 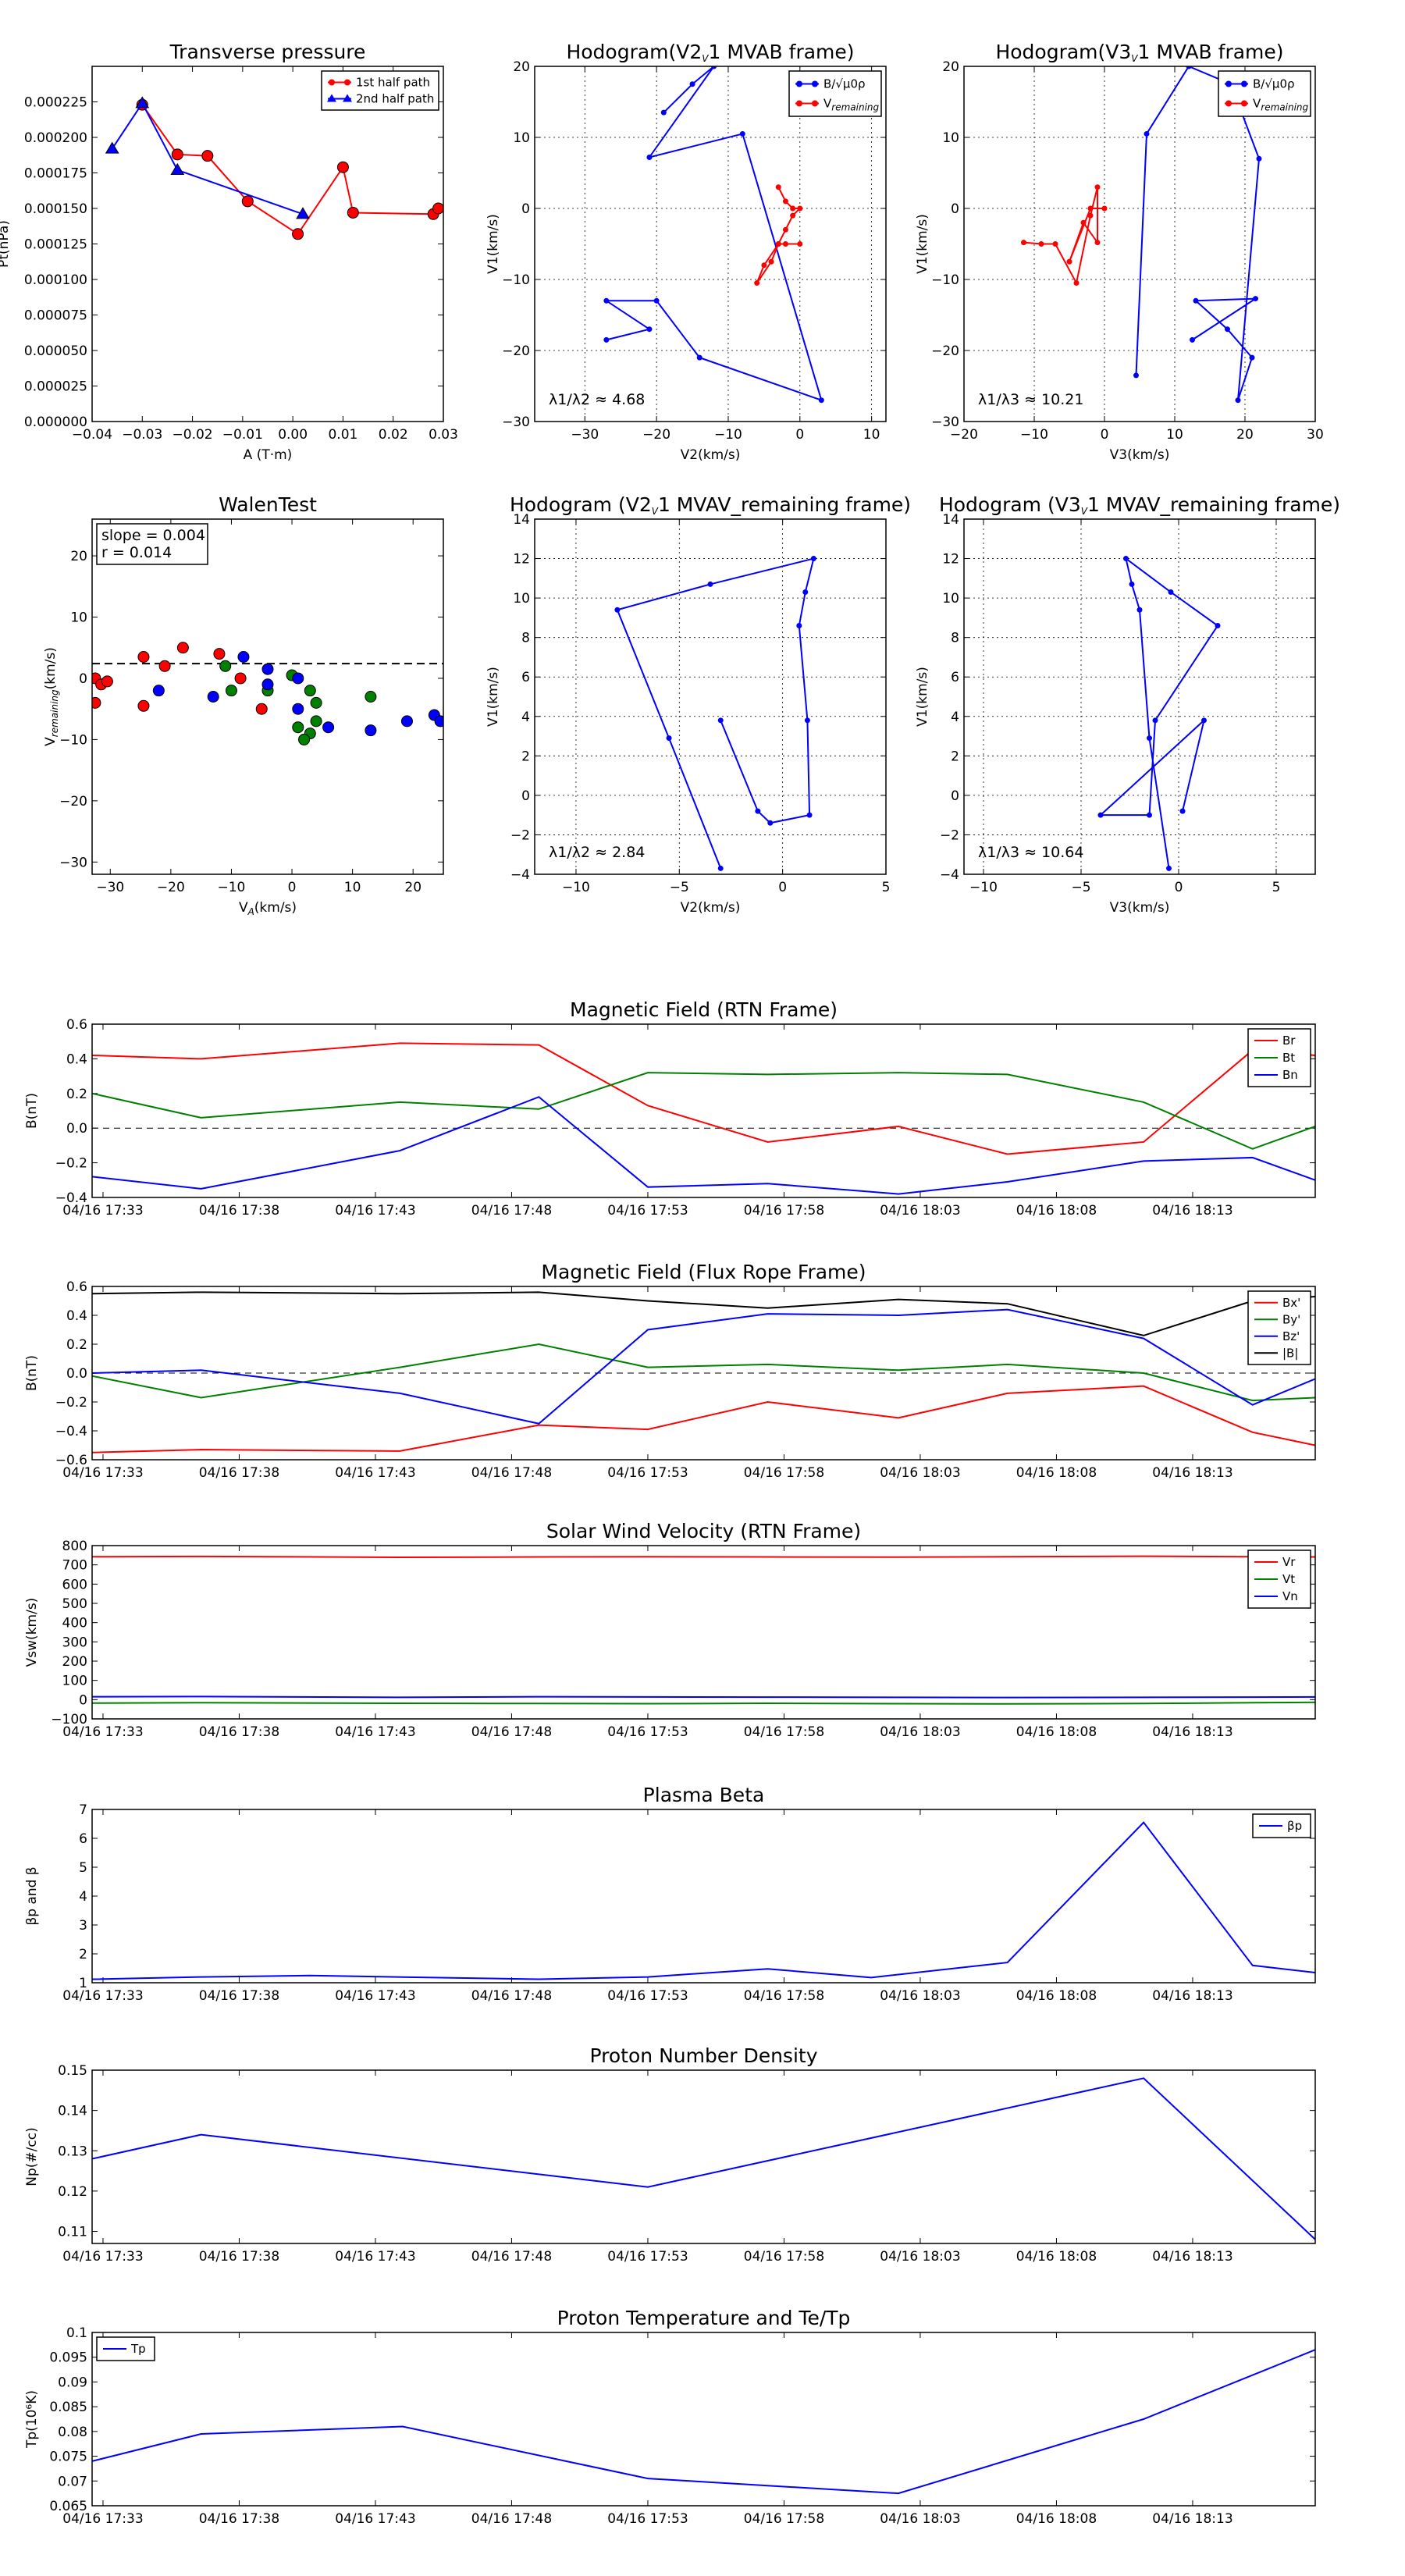 I want to click on y-tick-label: 100, so click(x=74, y=1681).